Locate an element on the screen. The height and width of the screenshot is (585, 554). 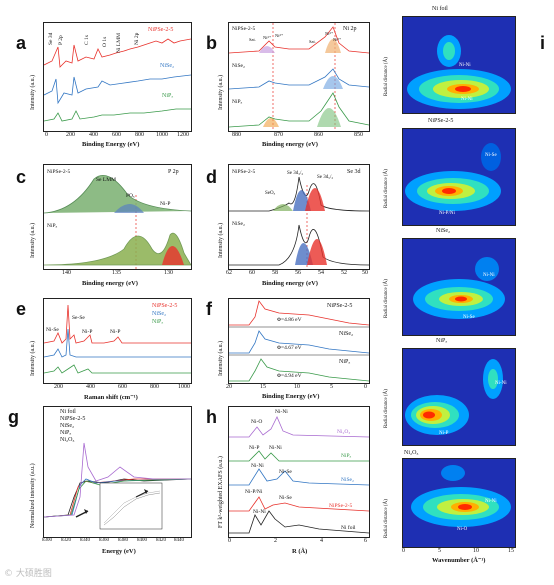
panel-d-series-2: NiSe₂ is located at coordinates (238, 224).